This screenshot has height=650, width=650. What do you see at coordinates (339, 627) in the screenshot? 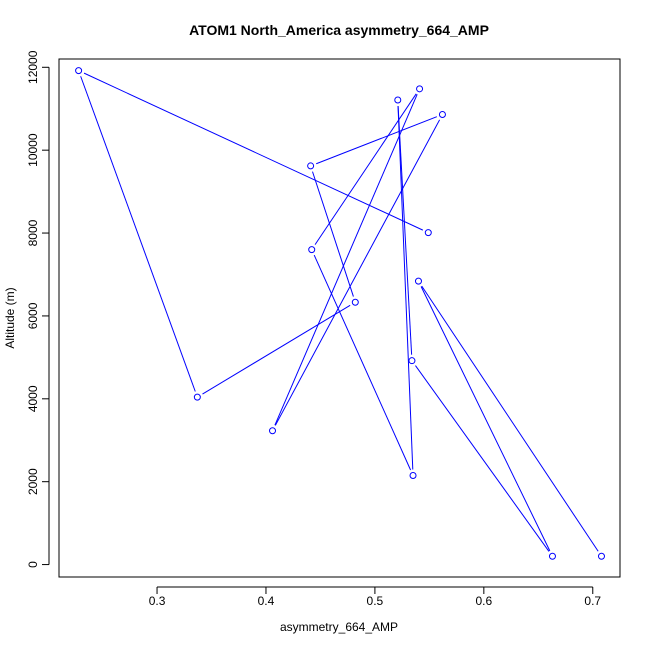
I see `x-axis-label: asymmetry_664_AMP` at bounding box center [339, 627].